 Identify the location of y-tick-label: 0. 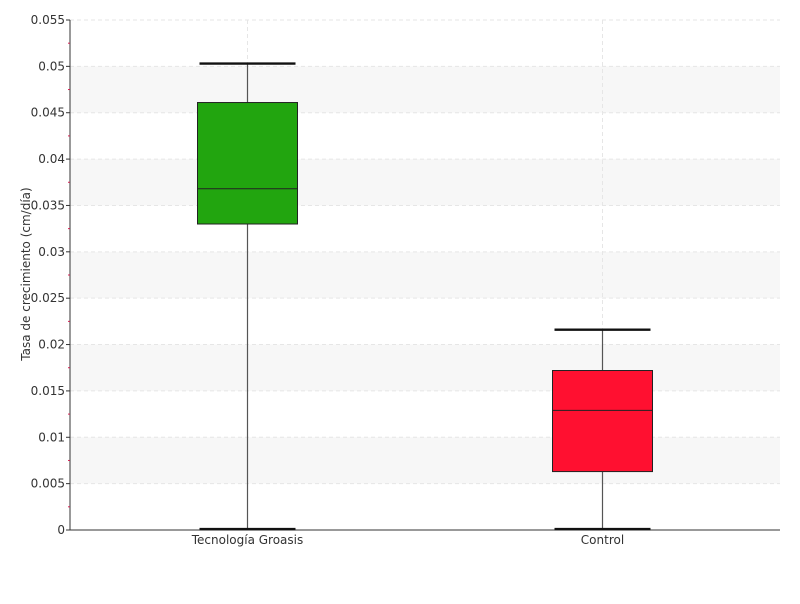
(61, 530).